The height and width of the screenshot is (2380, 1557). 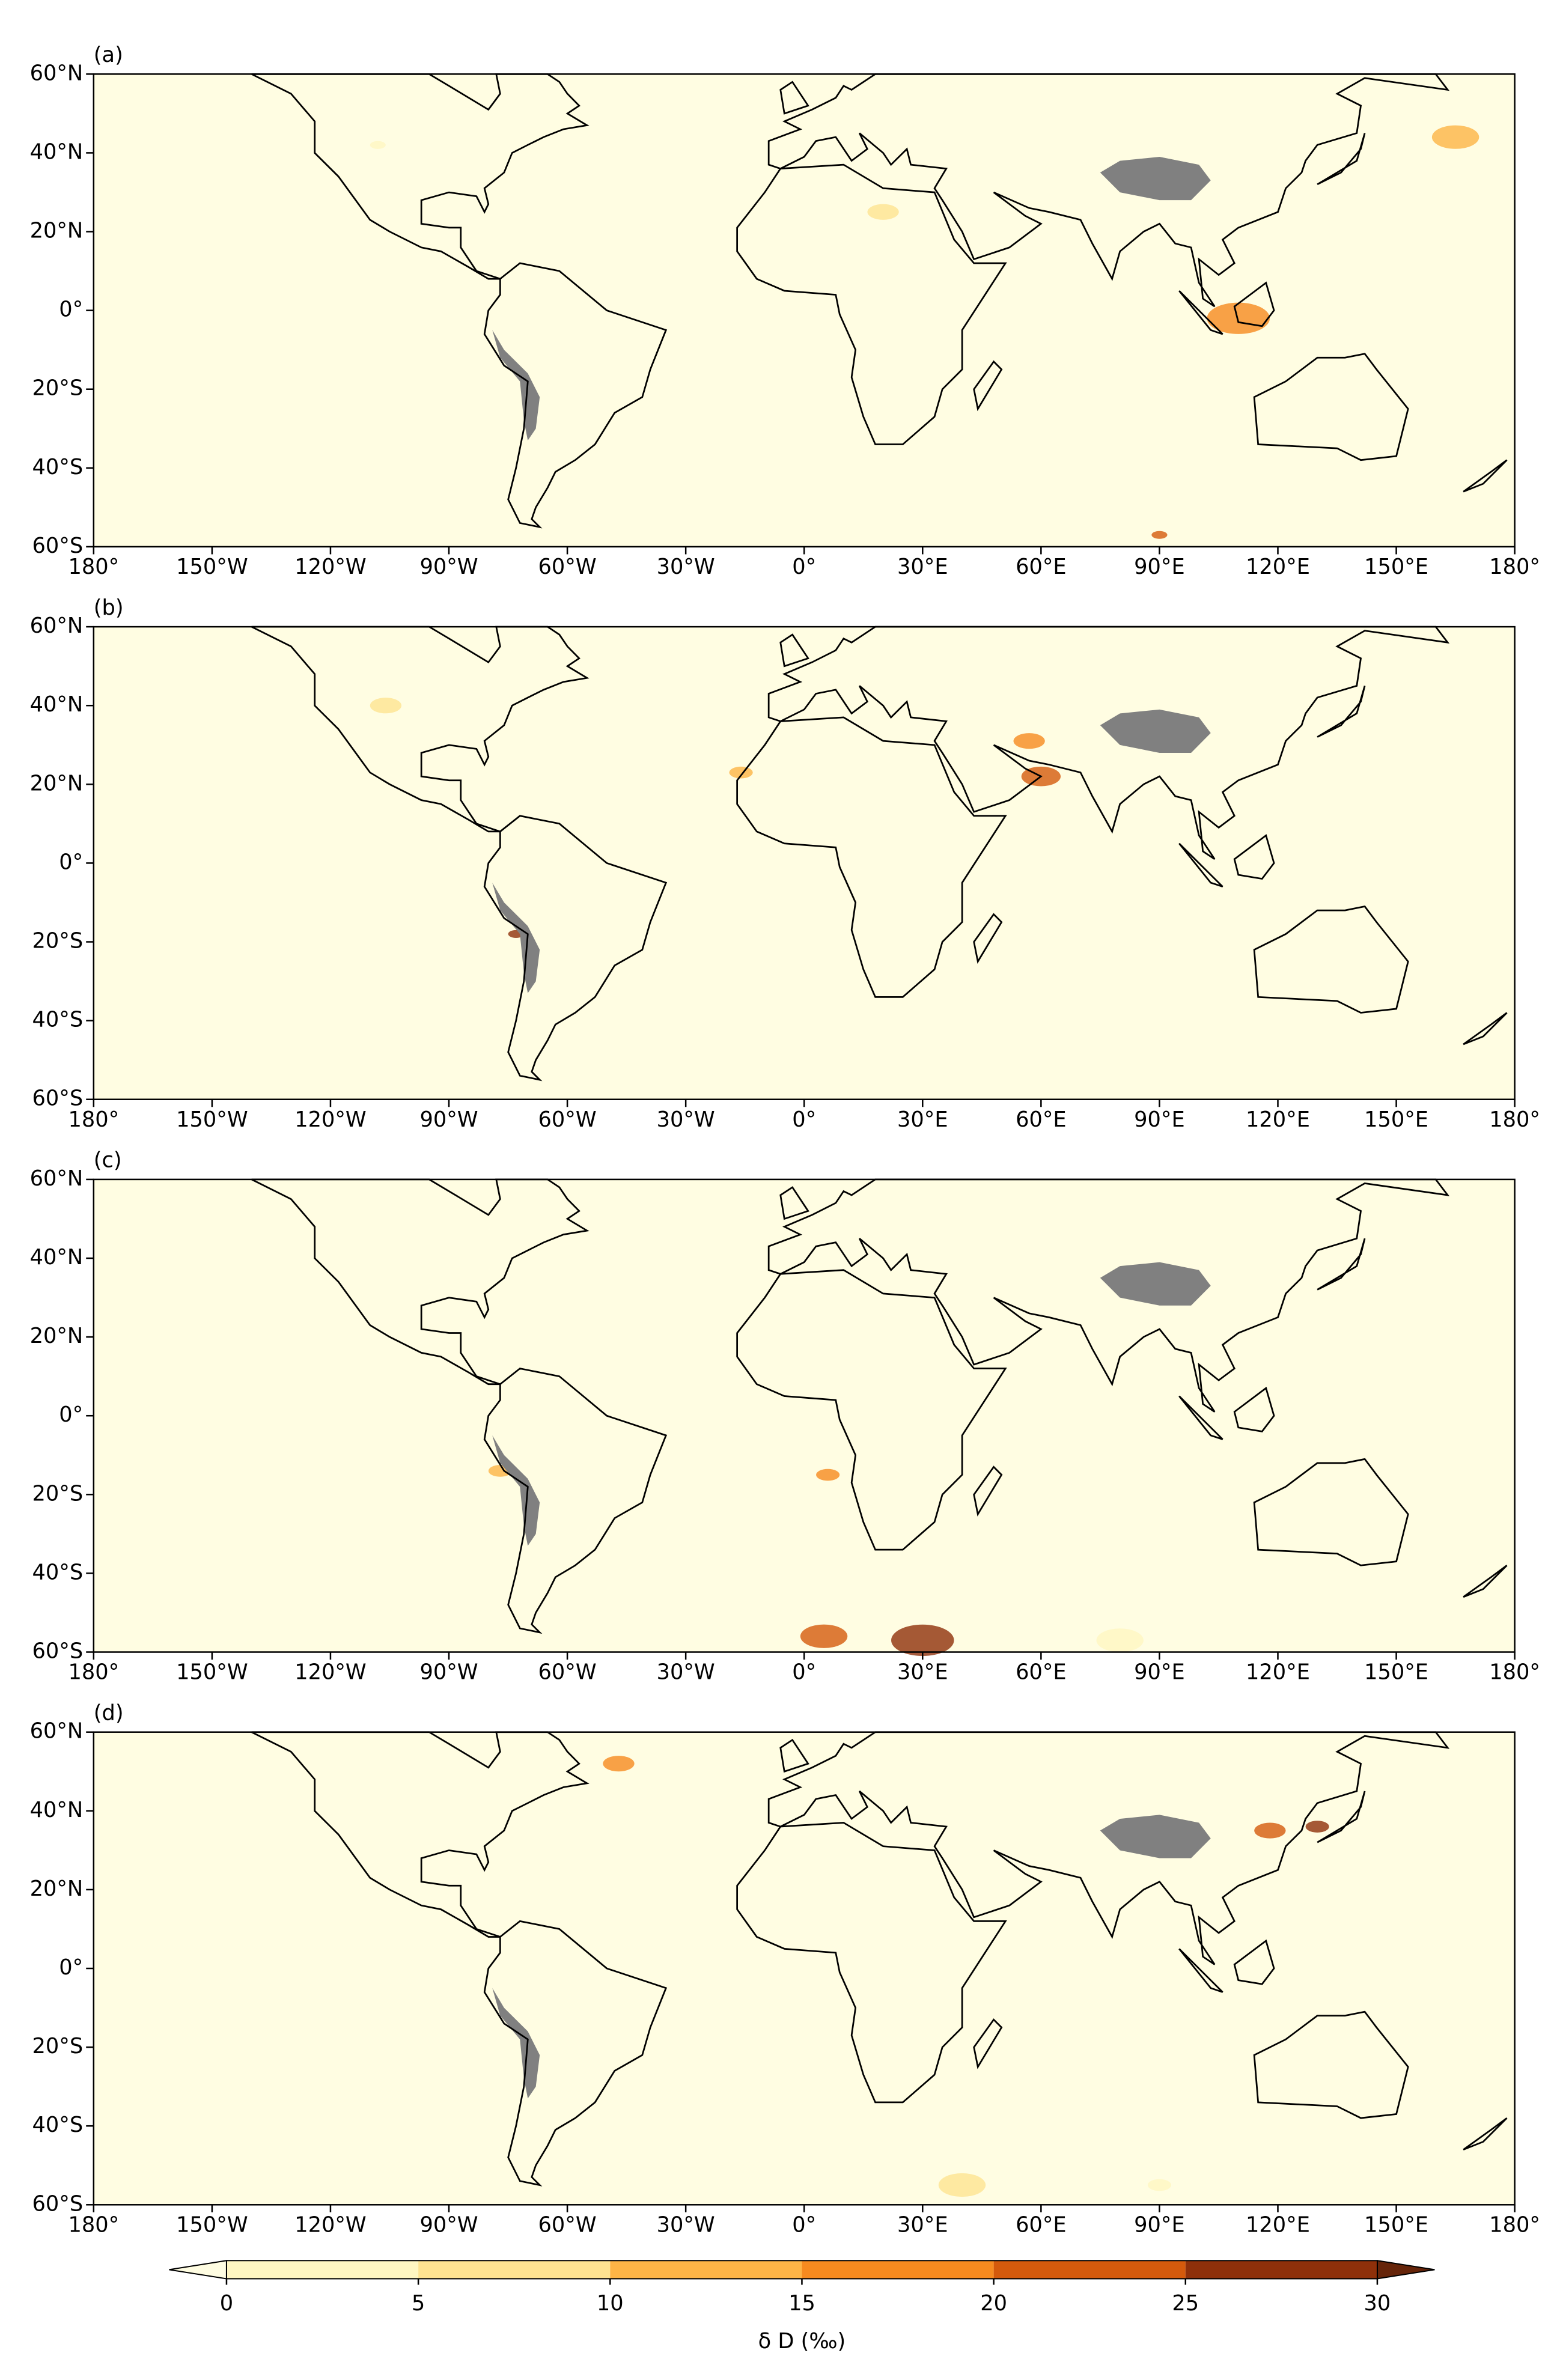 I want to click on panel-label: (d), so click(x=109, y=1713).